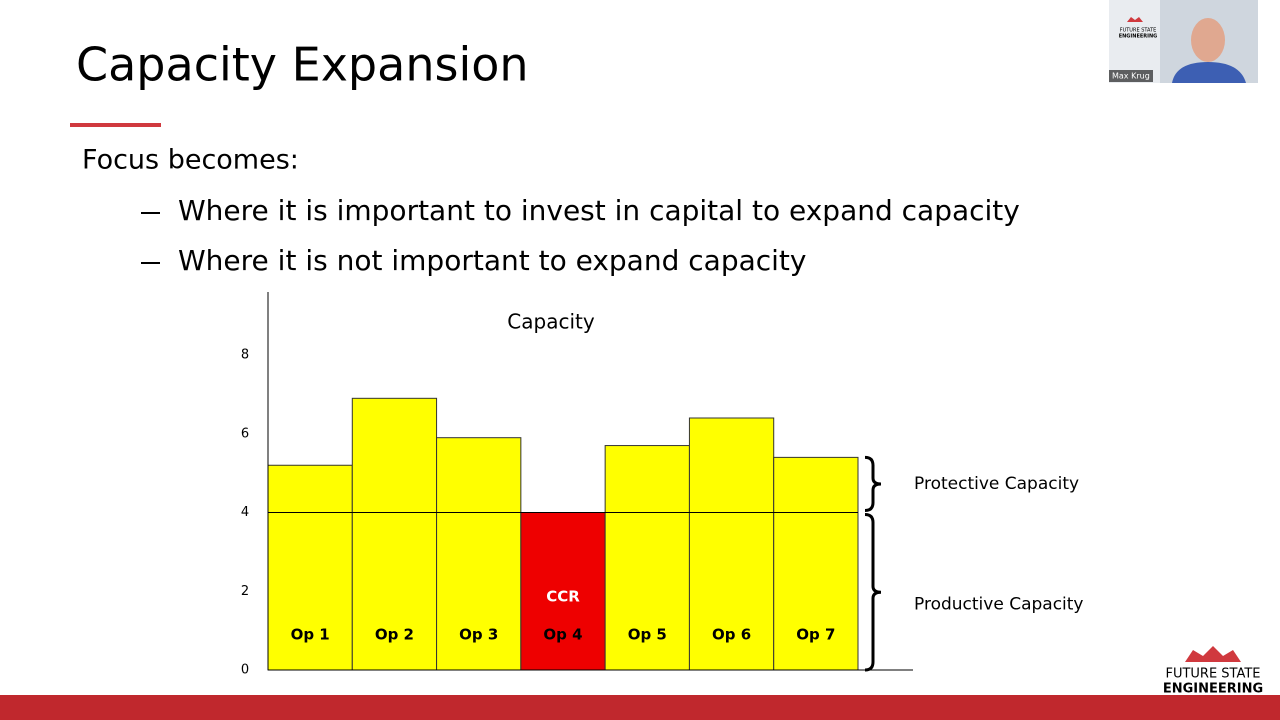 The height and width of the screenshot is (720, 1280). I want to click on name-tag, so click(1131, 76).